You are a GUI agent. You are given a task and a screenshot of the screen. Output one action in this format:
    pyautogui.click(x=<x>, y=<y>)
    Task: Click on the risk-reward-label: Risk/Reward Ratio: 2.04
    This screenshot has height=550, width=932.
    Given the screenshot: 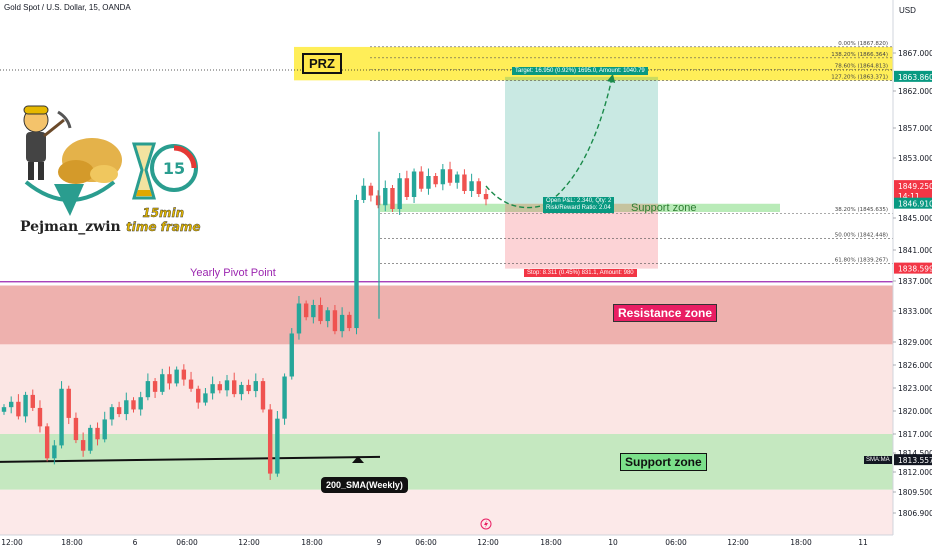 What is the action you would take?
    pyautogui.click(x=578, y=208)
    